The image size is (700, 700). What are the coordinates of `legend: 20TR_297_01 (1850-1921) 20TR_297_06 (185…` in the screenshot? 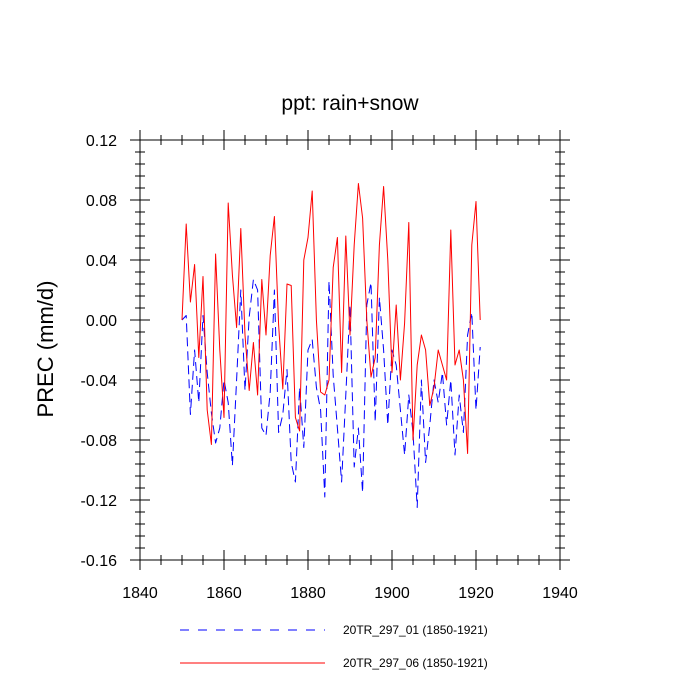 It's located at (334, 646).